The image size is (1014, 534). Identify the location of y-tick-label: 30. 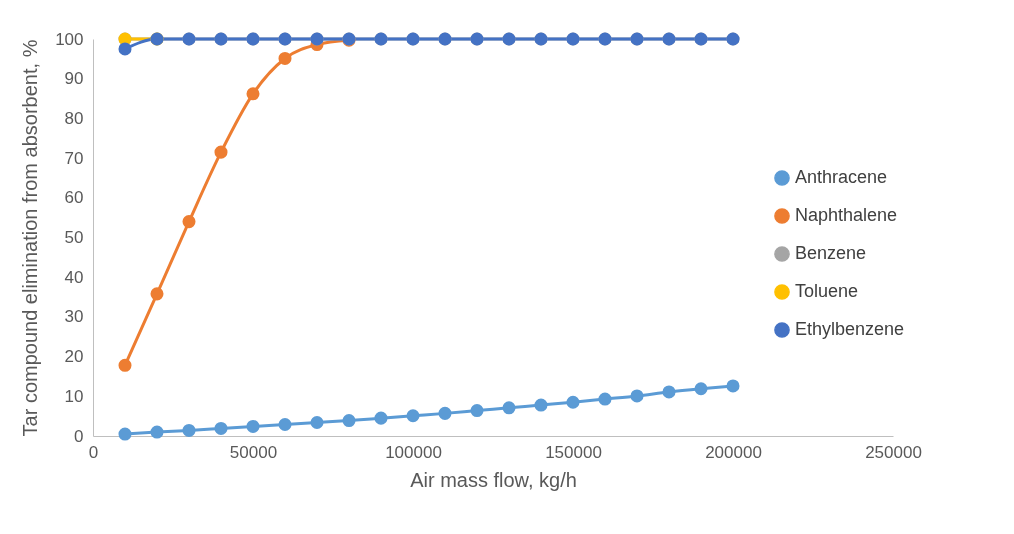
(74, 317).